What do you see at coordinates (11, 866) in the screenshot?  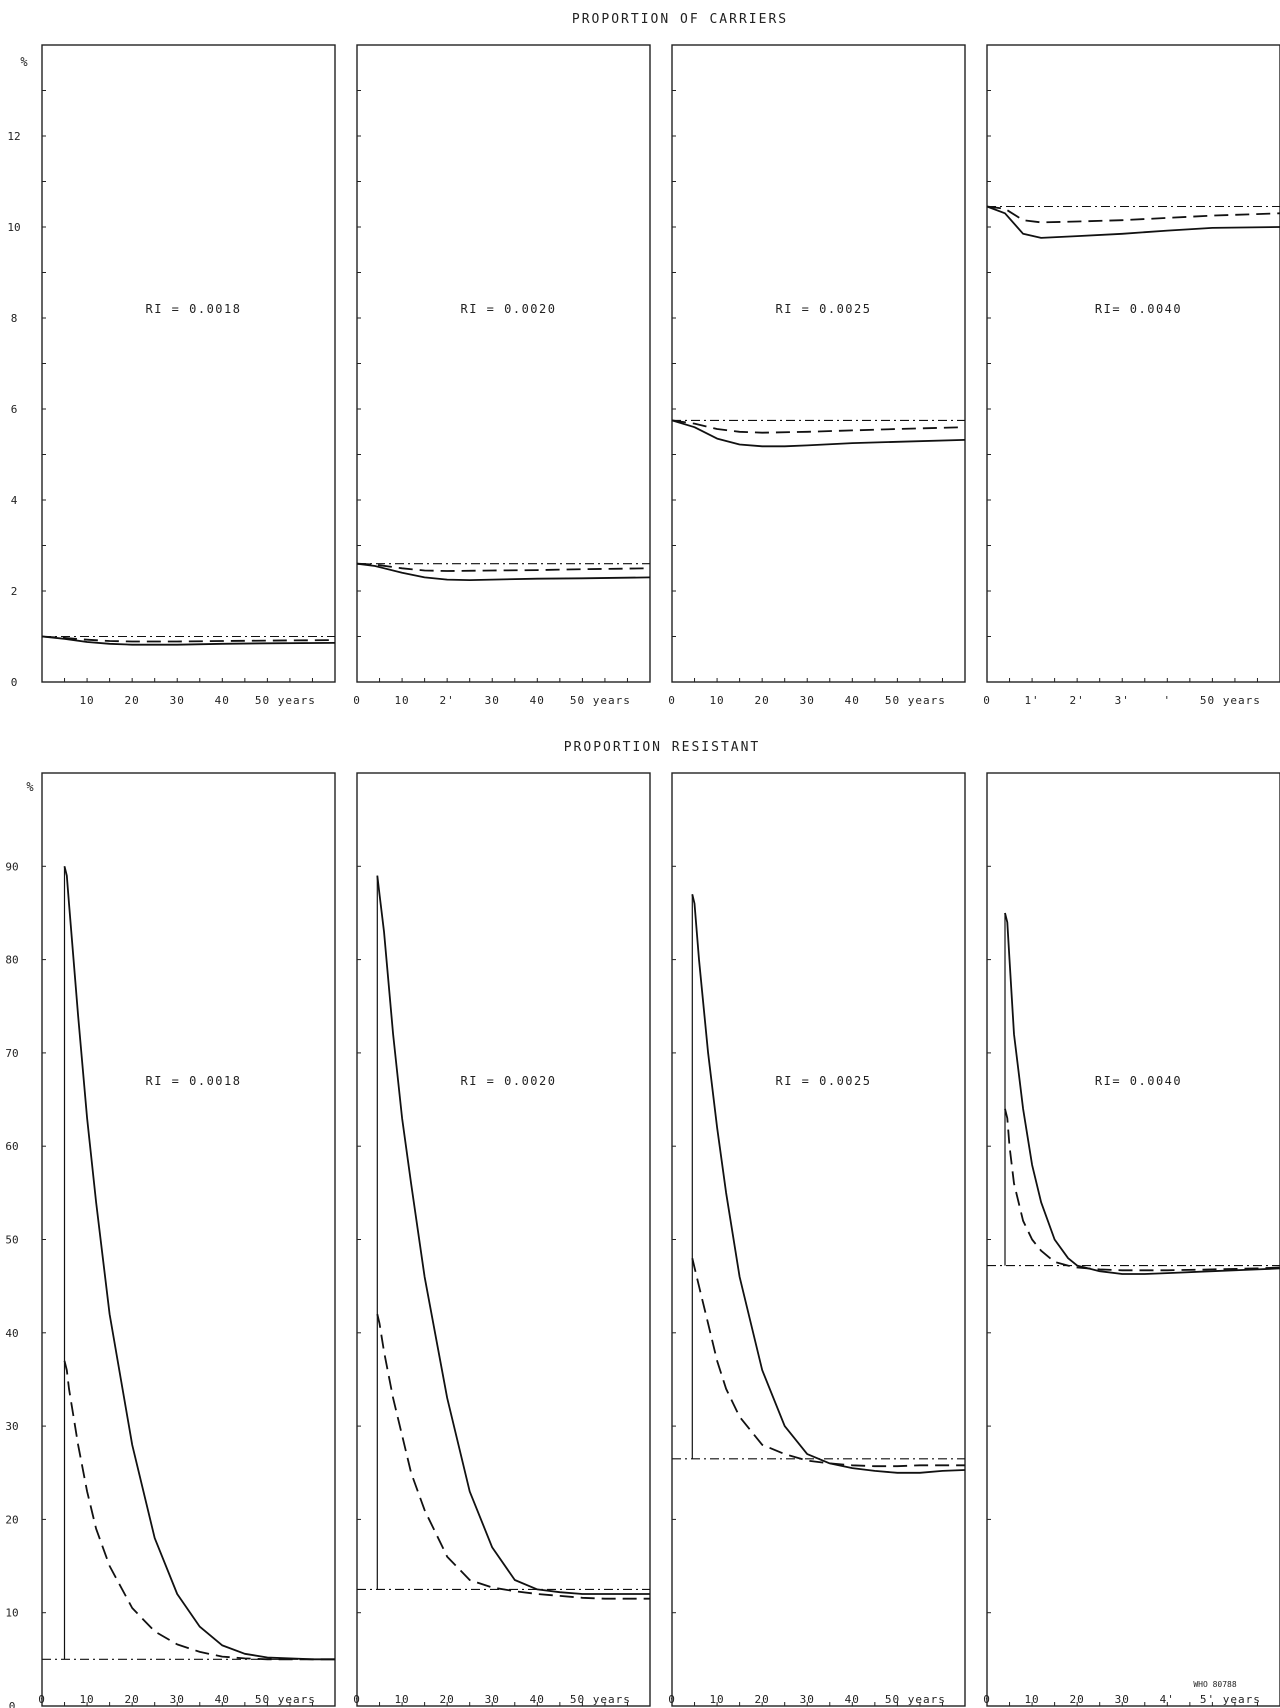 I see `y-tick-label: 90` at bounding box center [11, 866].